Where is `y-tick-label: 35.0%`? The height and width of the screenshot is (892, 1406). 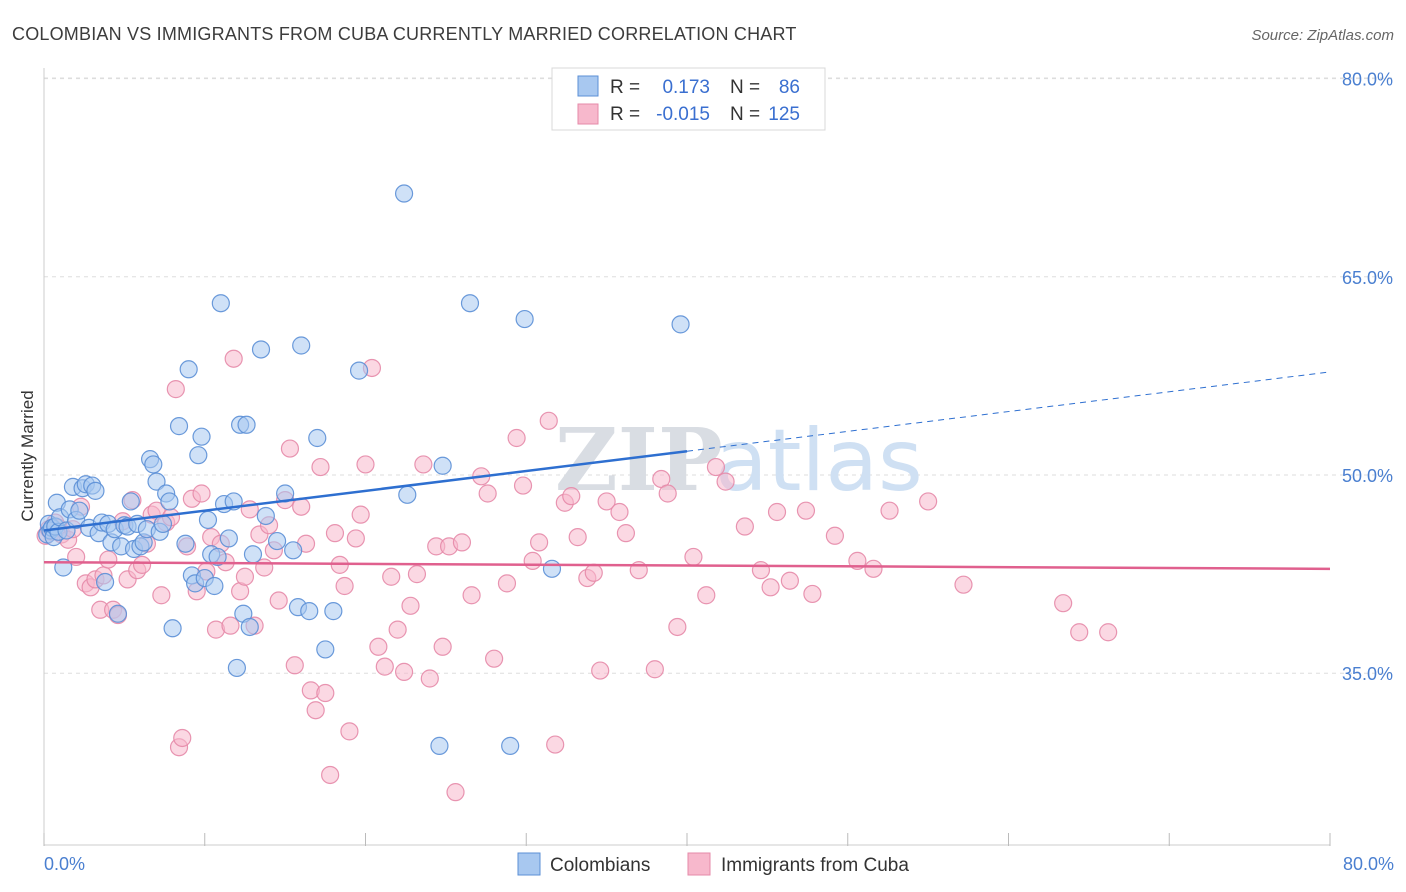
y-tick-label: 35.0% is located at coordinates (1367, 674).